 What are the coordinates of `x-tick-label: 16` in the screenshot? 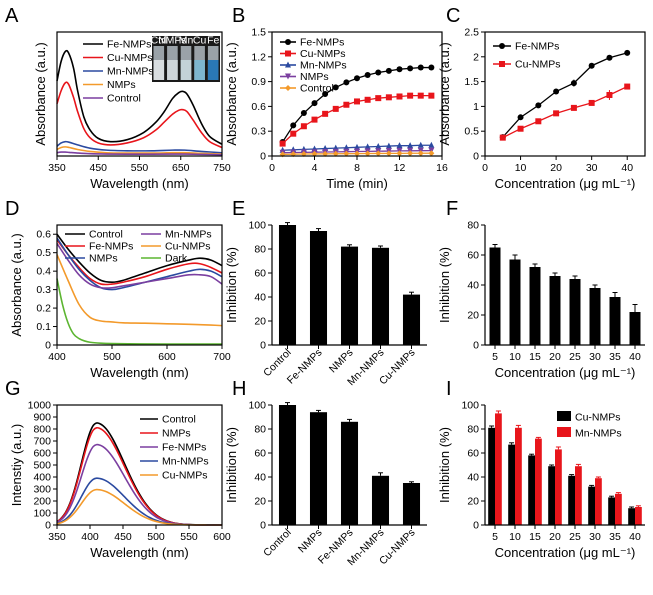 It's located at (442, 168).